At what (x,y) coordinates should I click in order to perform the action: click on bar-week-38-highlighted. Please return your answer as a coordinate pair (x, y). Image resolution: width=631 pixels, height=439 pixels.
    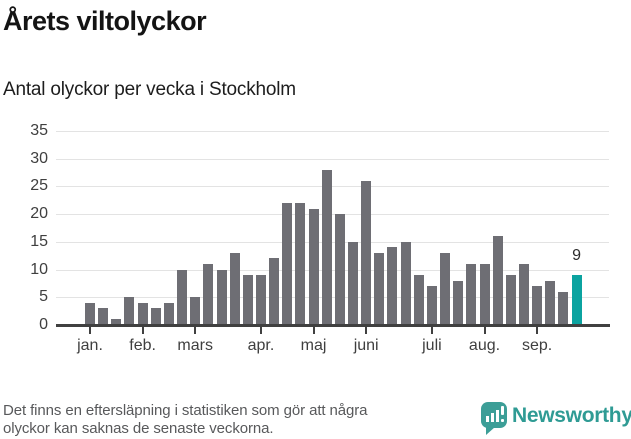
    Looking at the image, I should click on (576, 300).